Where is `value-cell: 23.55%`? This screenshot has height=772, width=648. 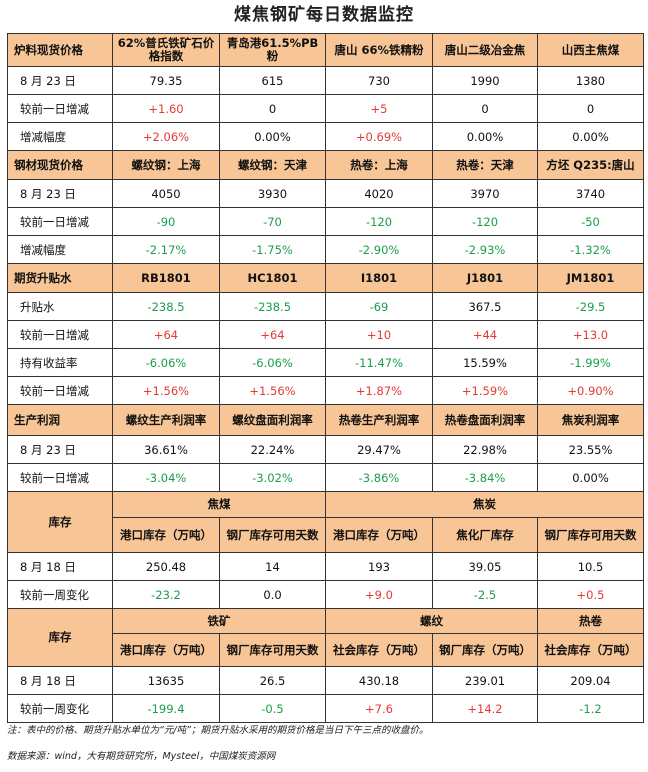 value-cell: 23.55% is located at coordinates (590, 449).